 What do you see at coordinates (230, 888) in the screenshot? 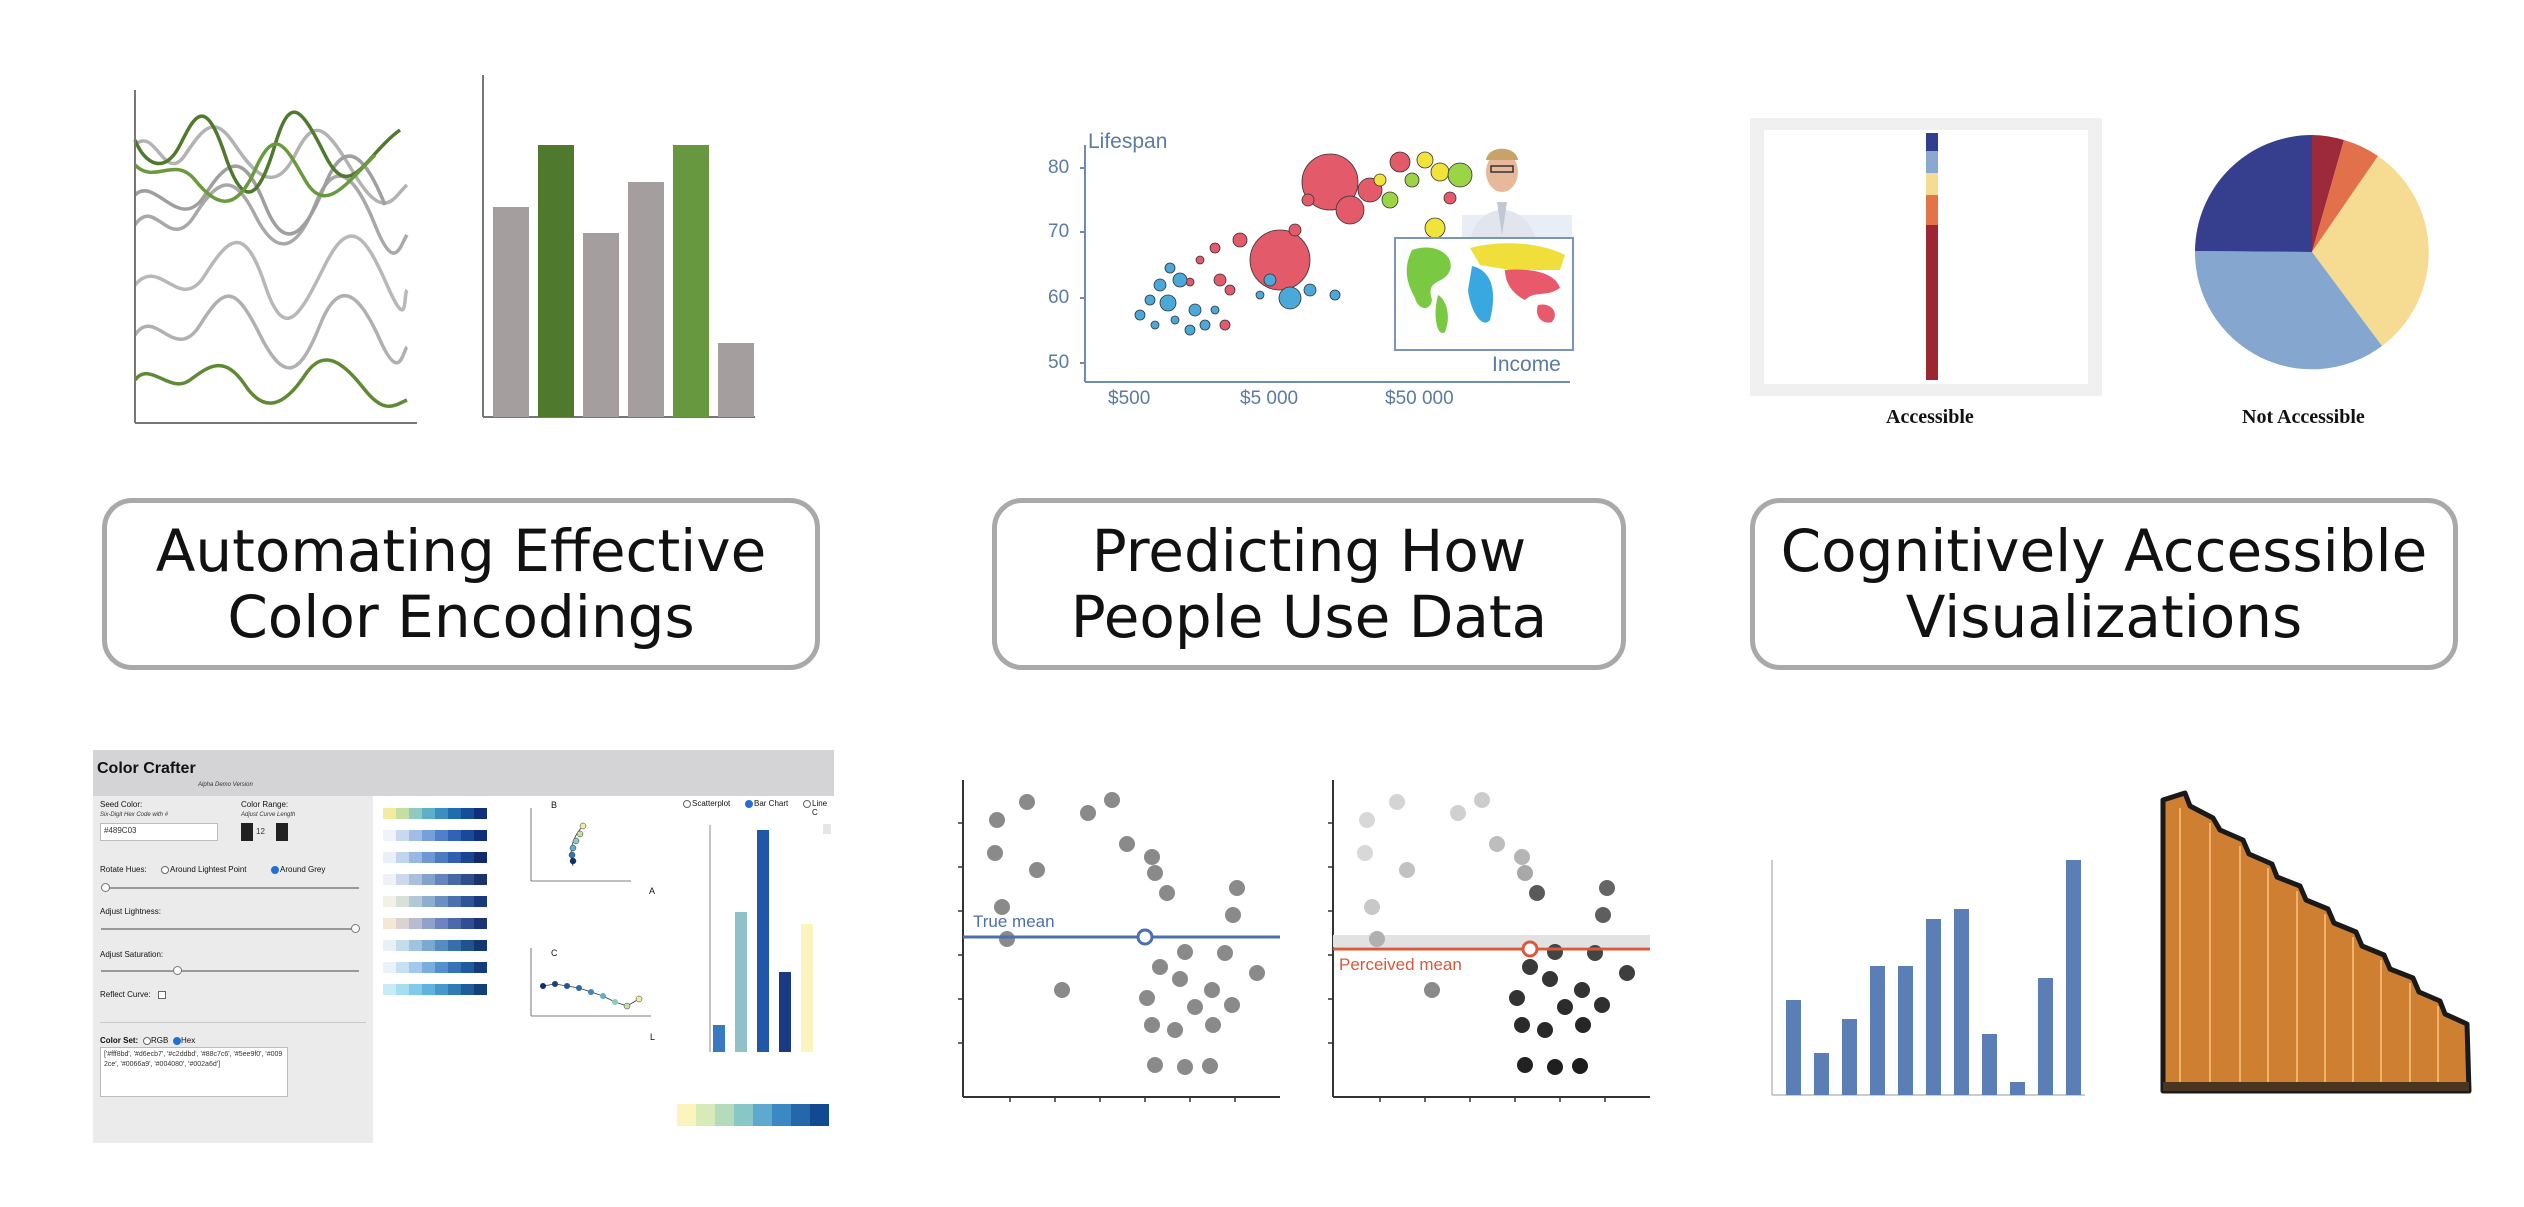
I see `rotate-slider` at bounding box center [230, 888].